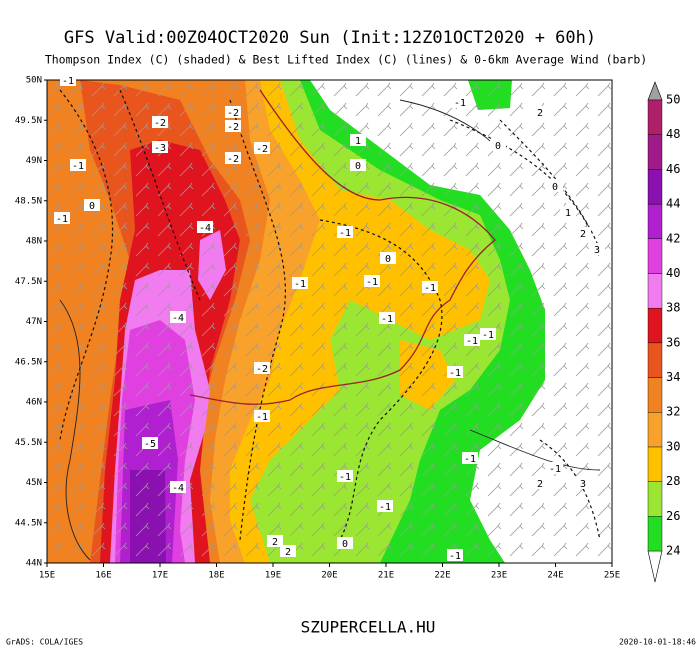 The height and width of the screenshot is (650, 700). I want to click on longitude-label: 24E, so click(555, 576).